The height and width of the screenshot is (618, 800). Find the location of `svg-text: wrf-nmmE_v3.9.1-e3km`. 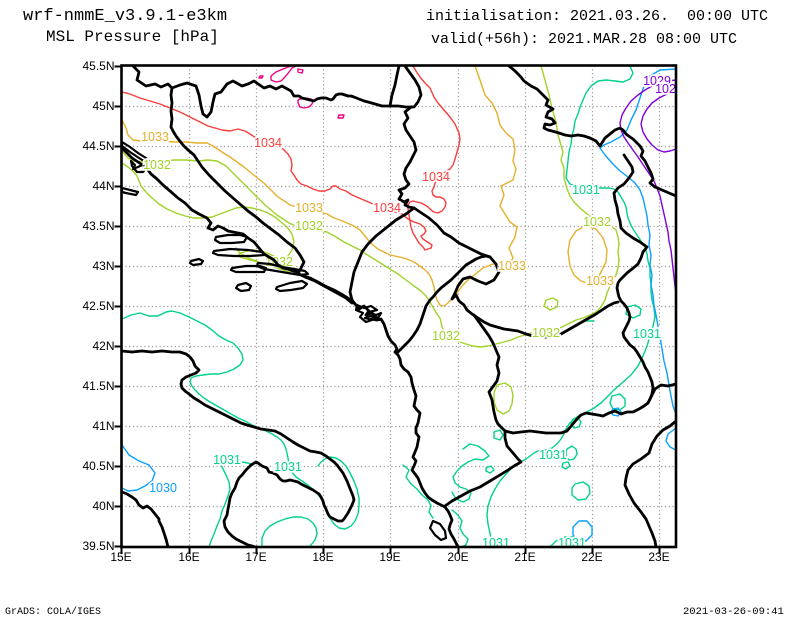

svg-text: wrf-nmmE_v3.9.1-e3km is located at coordinates (125, 16).